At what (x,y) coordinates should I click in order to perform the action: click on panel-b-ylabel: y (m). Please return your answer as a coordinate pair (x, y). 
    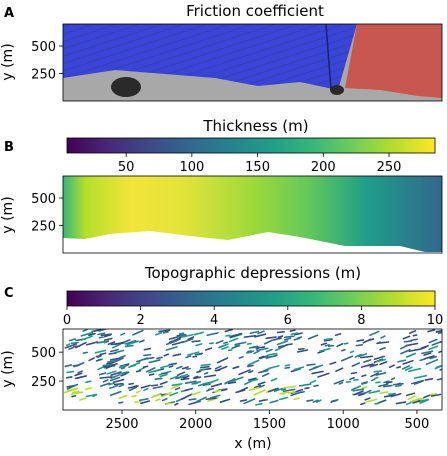
    Looking at the image, I should click on (8, 214).